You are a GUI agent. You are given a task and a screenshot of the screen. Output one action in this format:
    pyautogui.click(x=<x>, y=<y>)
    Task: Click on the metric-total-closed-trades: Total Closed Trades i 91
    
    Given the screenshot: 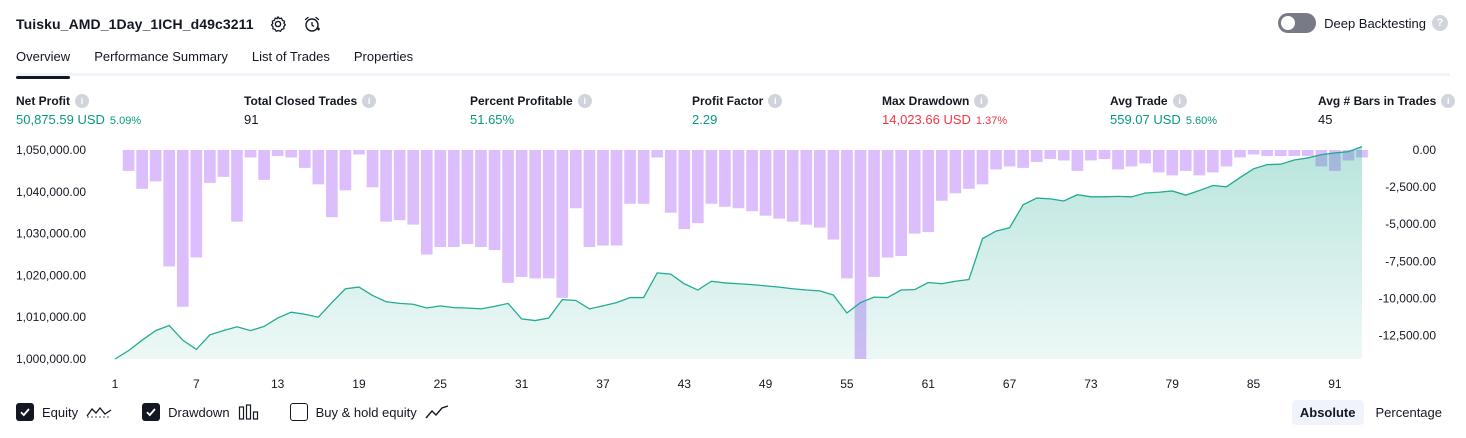 What is the action you would take?
    pyautogui.click(x=310, y=110)
    